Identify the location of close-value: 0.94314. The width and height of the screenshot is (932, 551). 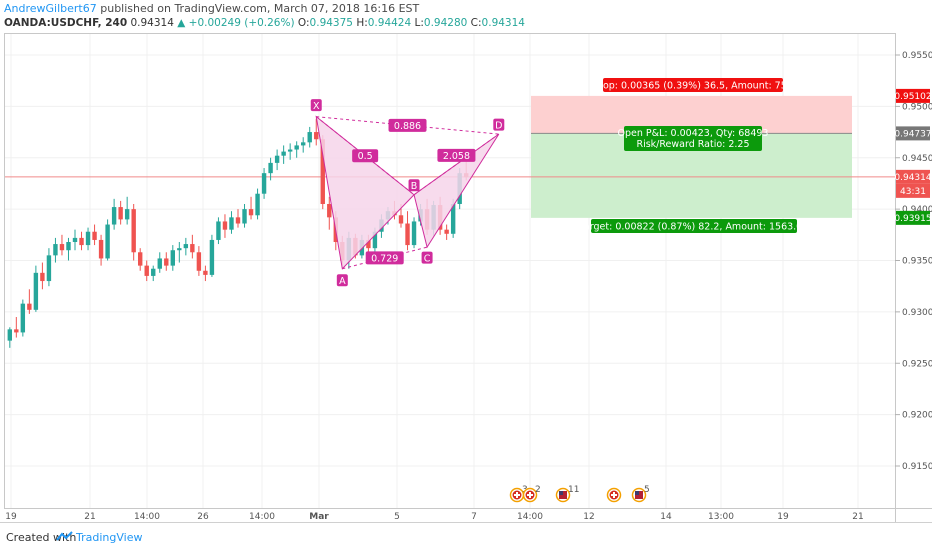
(503, 23).